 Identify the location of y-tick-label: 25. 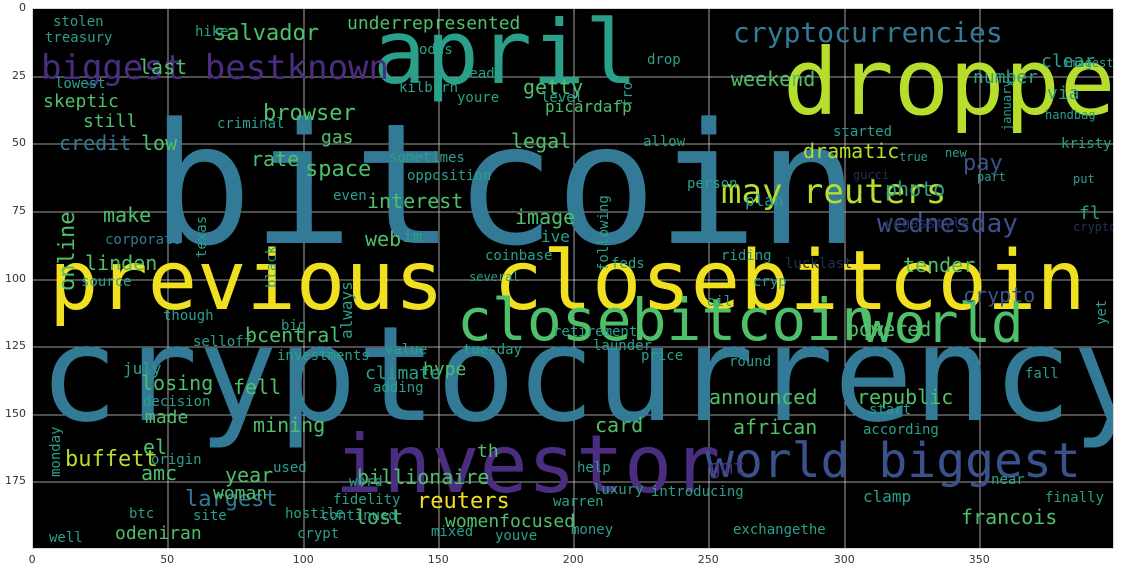
(19, 75).